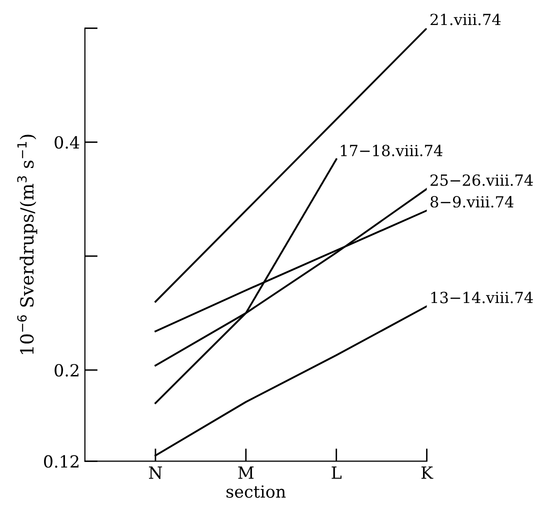 The image size is (555, 513). Describe the element at coordinates (66, 370) in the screenshot. I see `y-tick-label: 0.2` at that location.